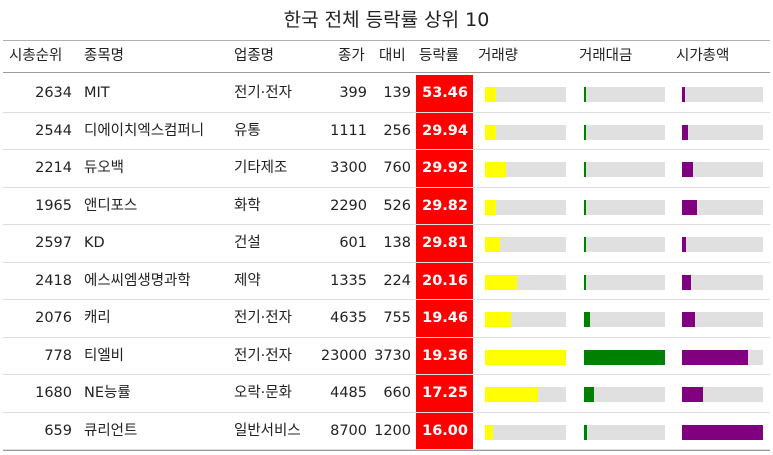  I want to click on cell-change: 224, so click(397, 280).